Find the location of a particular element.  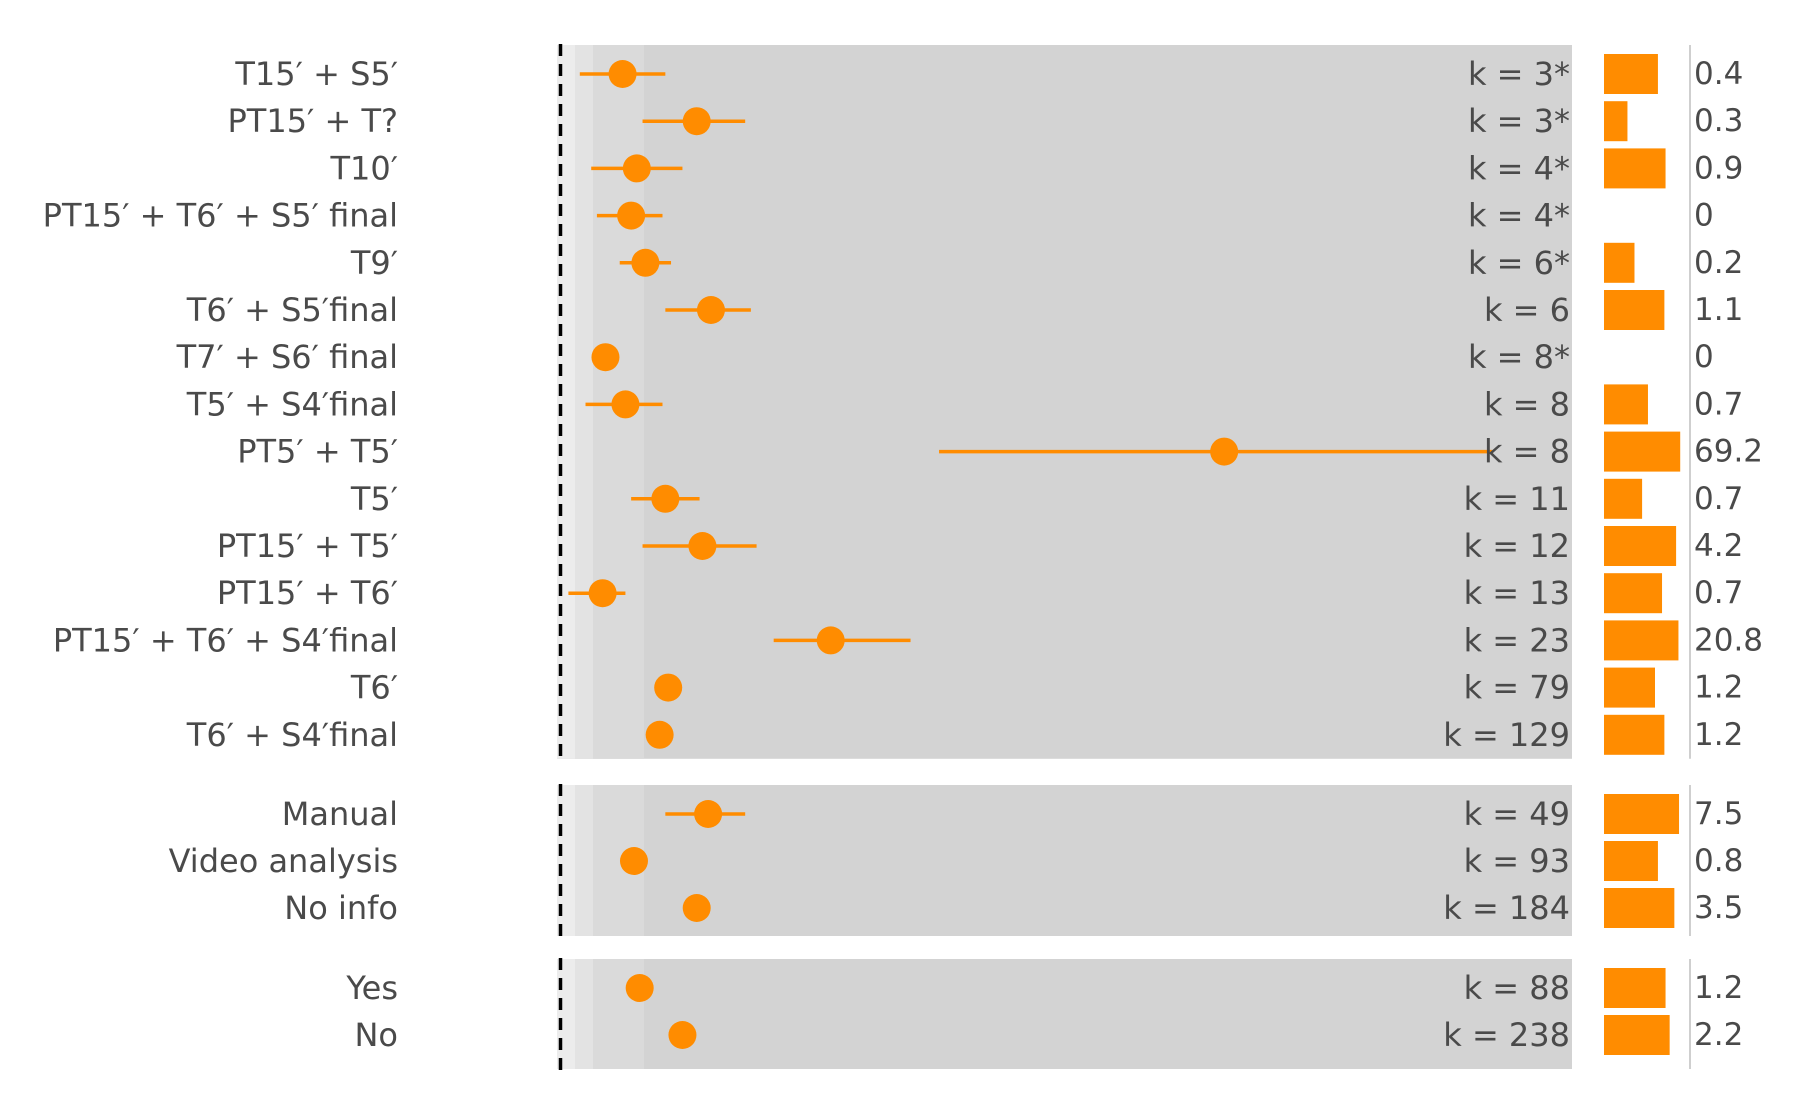

row-label: Manual is located at coordinates (340, 814).